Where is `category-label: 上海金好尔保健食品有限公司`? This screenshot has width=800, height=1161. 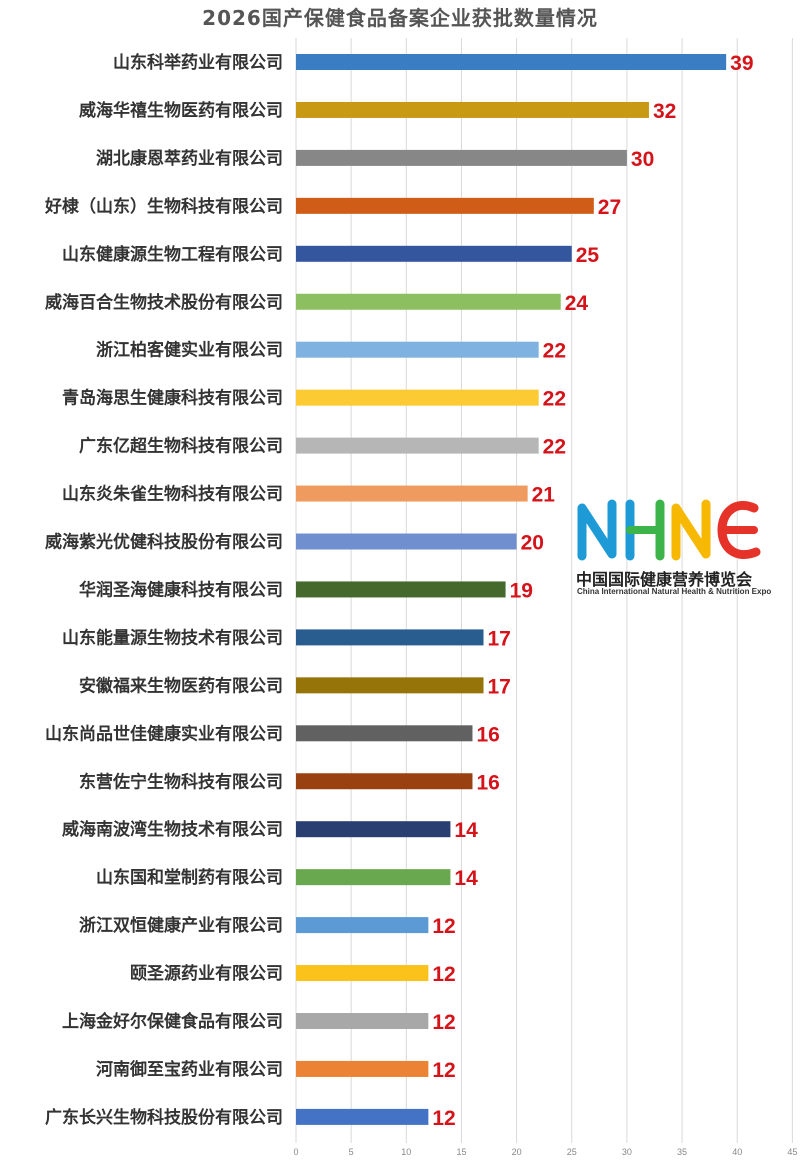
category-label: 上海金好尔保健食品有限公司 is located at coordinates (172, 1021).